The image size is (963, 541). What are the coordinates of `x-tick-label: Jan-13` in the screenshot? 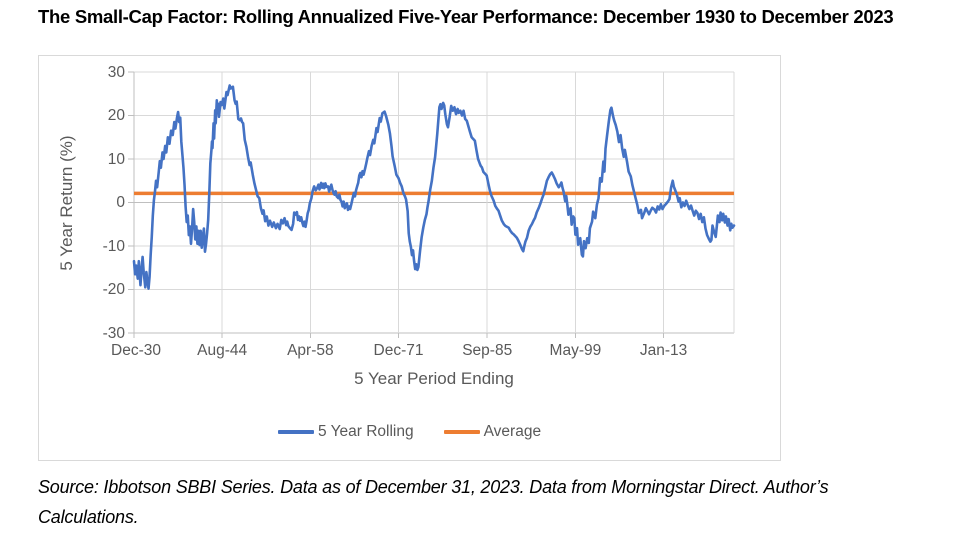 It's located at (663, 350).